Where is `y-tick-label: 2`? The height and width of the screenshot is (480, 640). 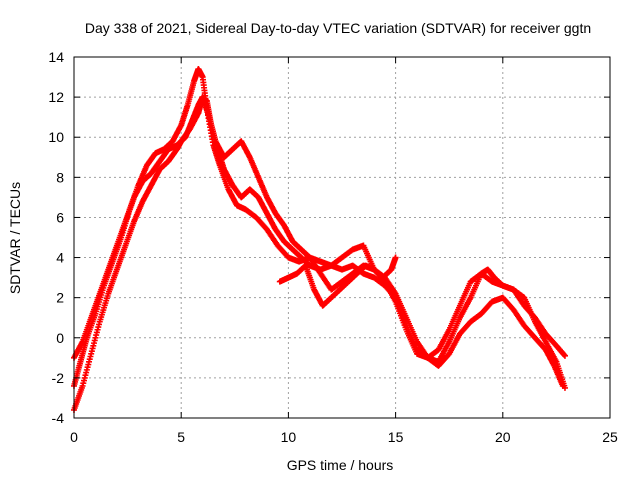
y-tick-label: 2 is located at coordinates (60, 298).